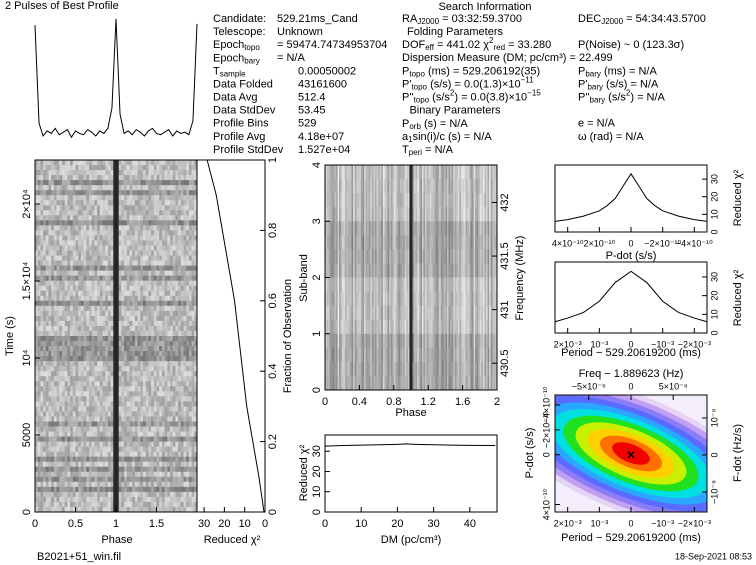 Image resolution: width=756 pixels, height=565 pixels. I want to click on info-label: Profile StdDev, so click(248, 150).